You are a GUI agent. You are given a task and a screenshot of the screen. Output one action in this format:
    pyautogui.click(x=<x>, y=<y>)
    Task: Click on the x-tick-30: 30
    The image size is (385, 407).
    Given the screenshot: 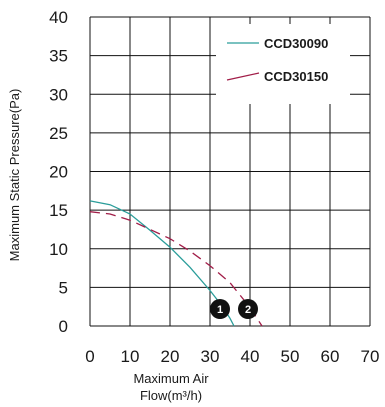 What is the action you would take?
    pyautogui.click(x=210, y=356)
    